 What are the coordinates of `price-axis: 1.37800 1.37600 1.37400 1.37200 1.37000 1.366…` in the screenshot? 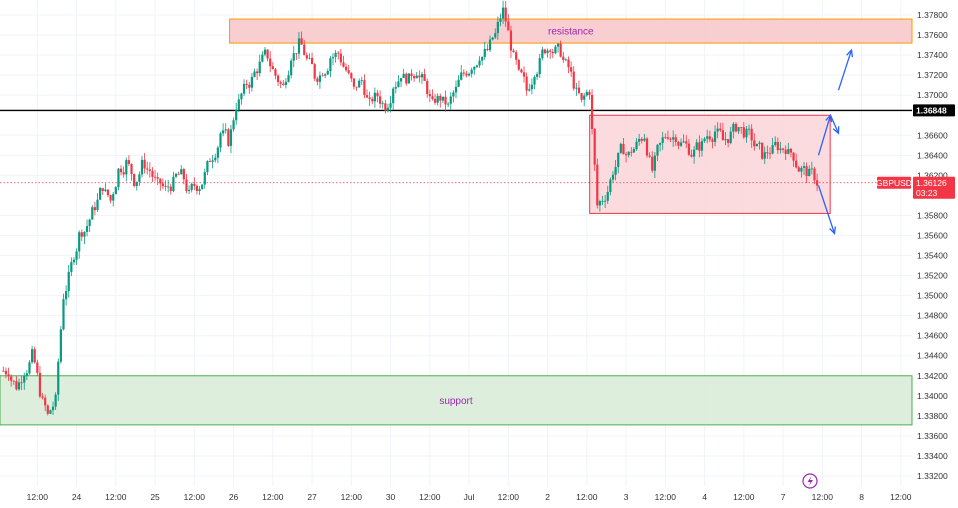 It's located at (932, 245).